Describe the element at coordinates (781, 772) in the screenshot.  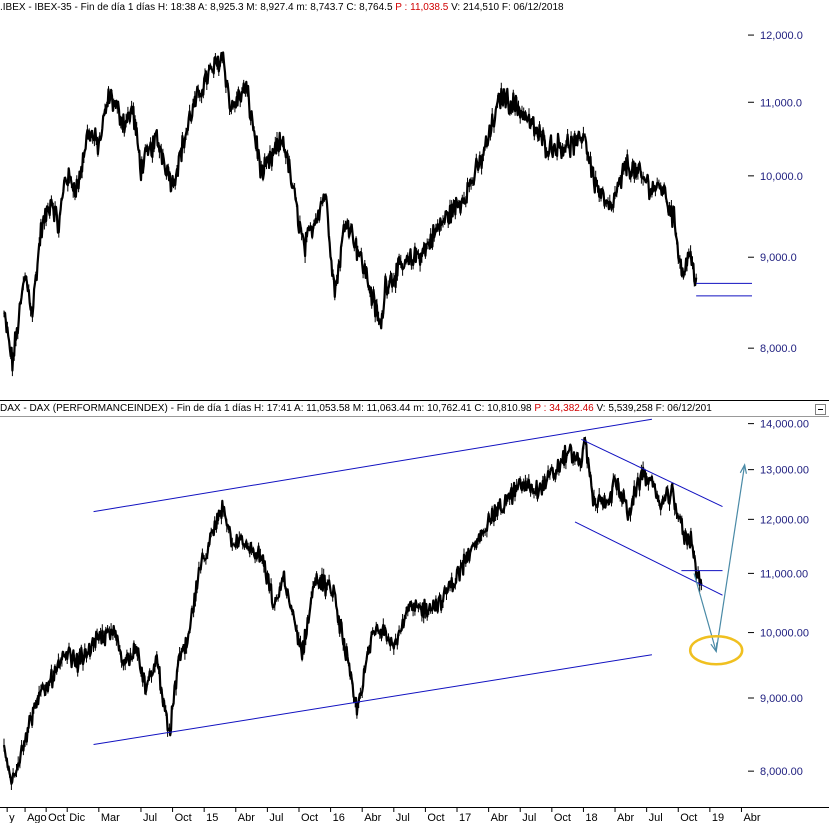
I see `y-tick-label: 8,000.00` at that location.